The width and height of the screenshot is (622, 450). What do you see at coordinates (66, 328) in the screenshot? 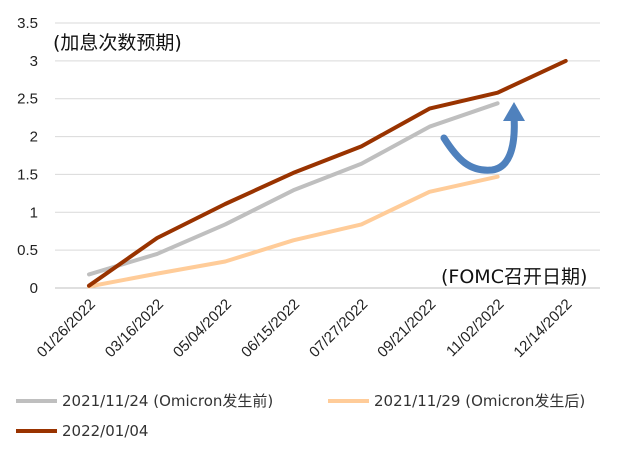
I see `x-tick-label: 01/26/2022` at bounding box center [66, 328].